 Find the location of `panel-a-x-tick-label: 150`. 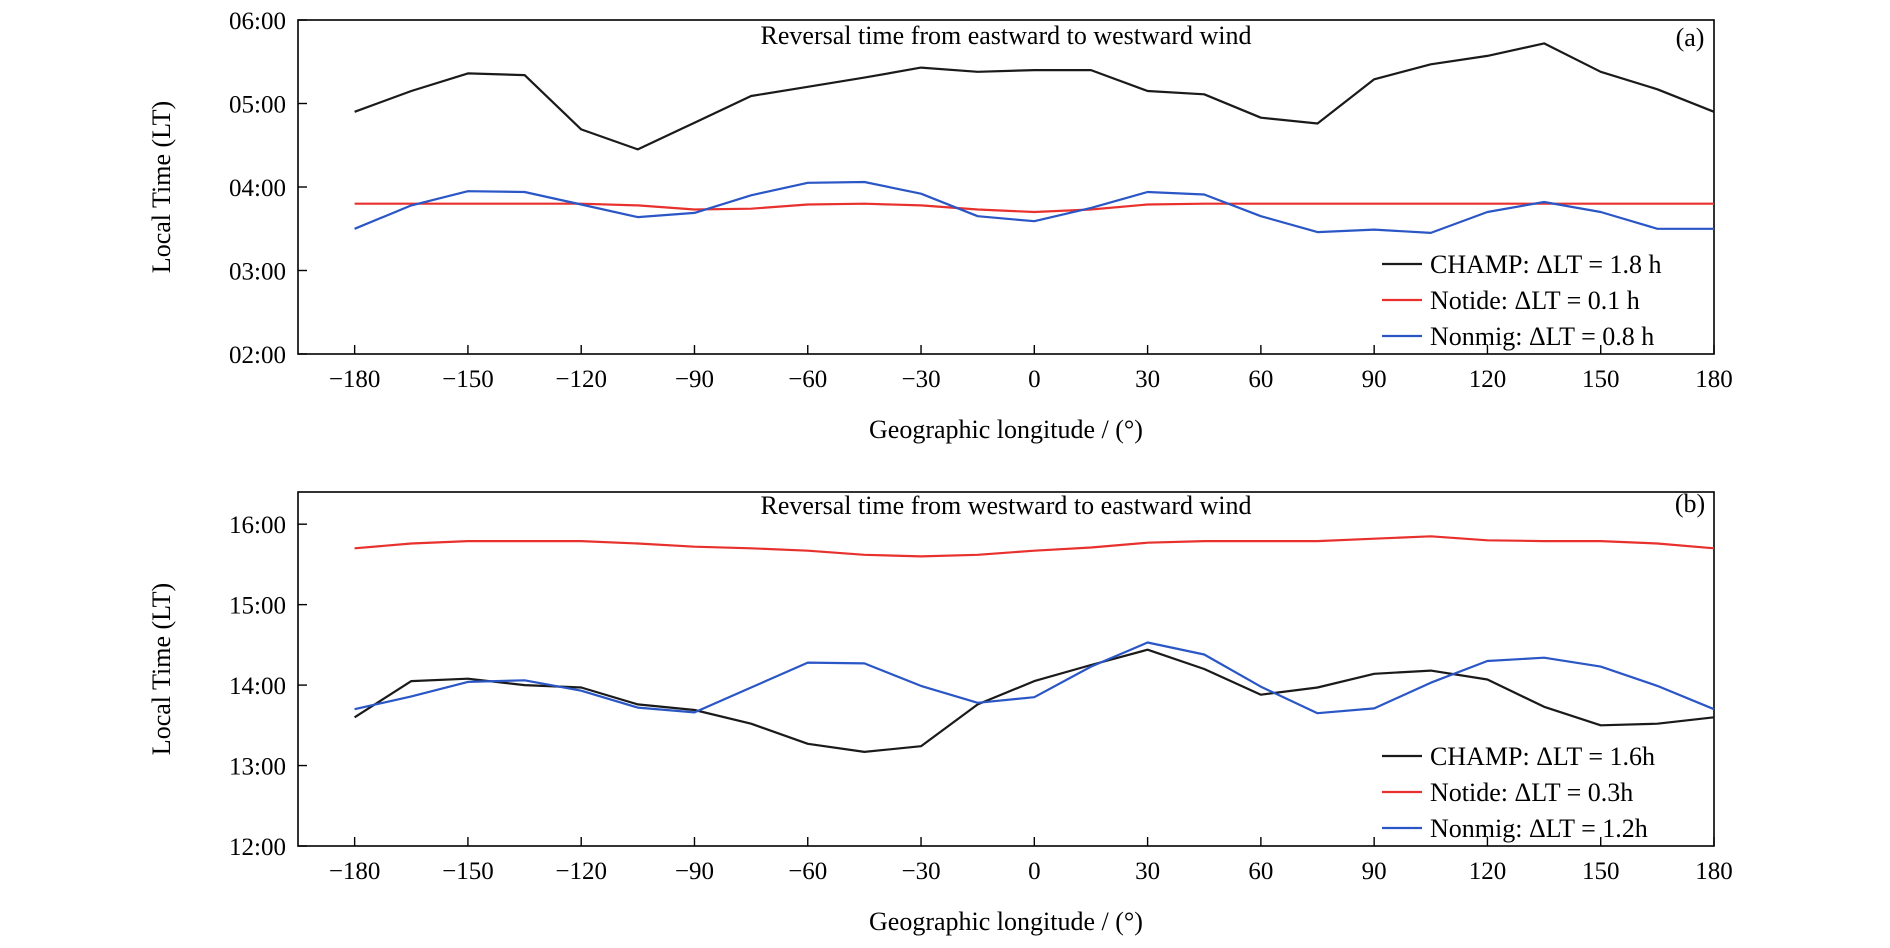

panel-a-x-tick-label: 150 is located at coordinates (1601, 379).